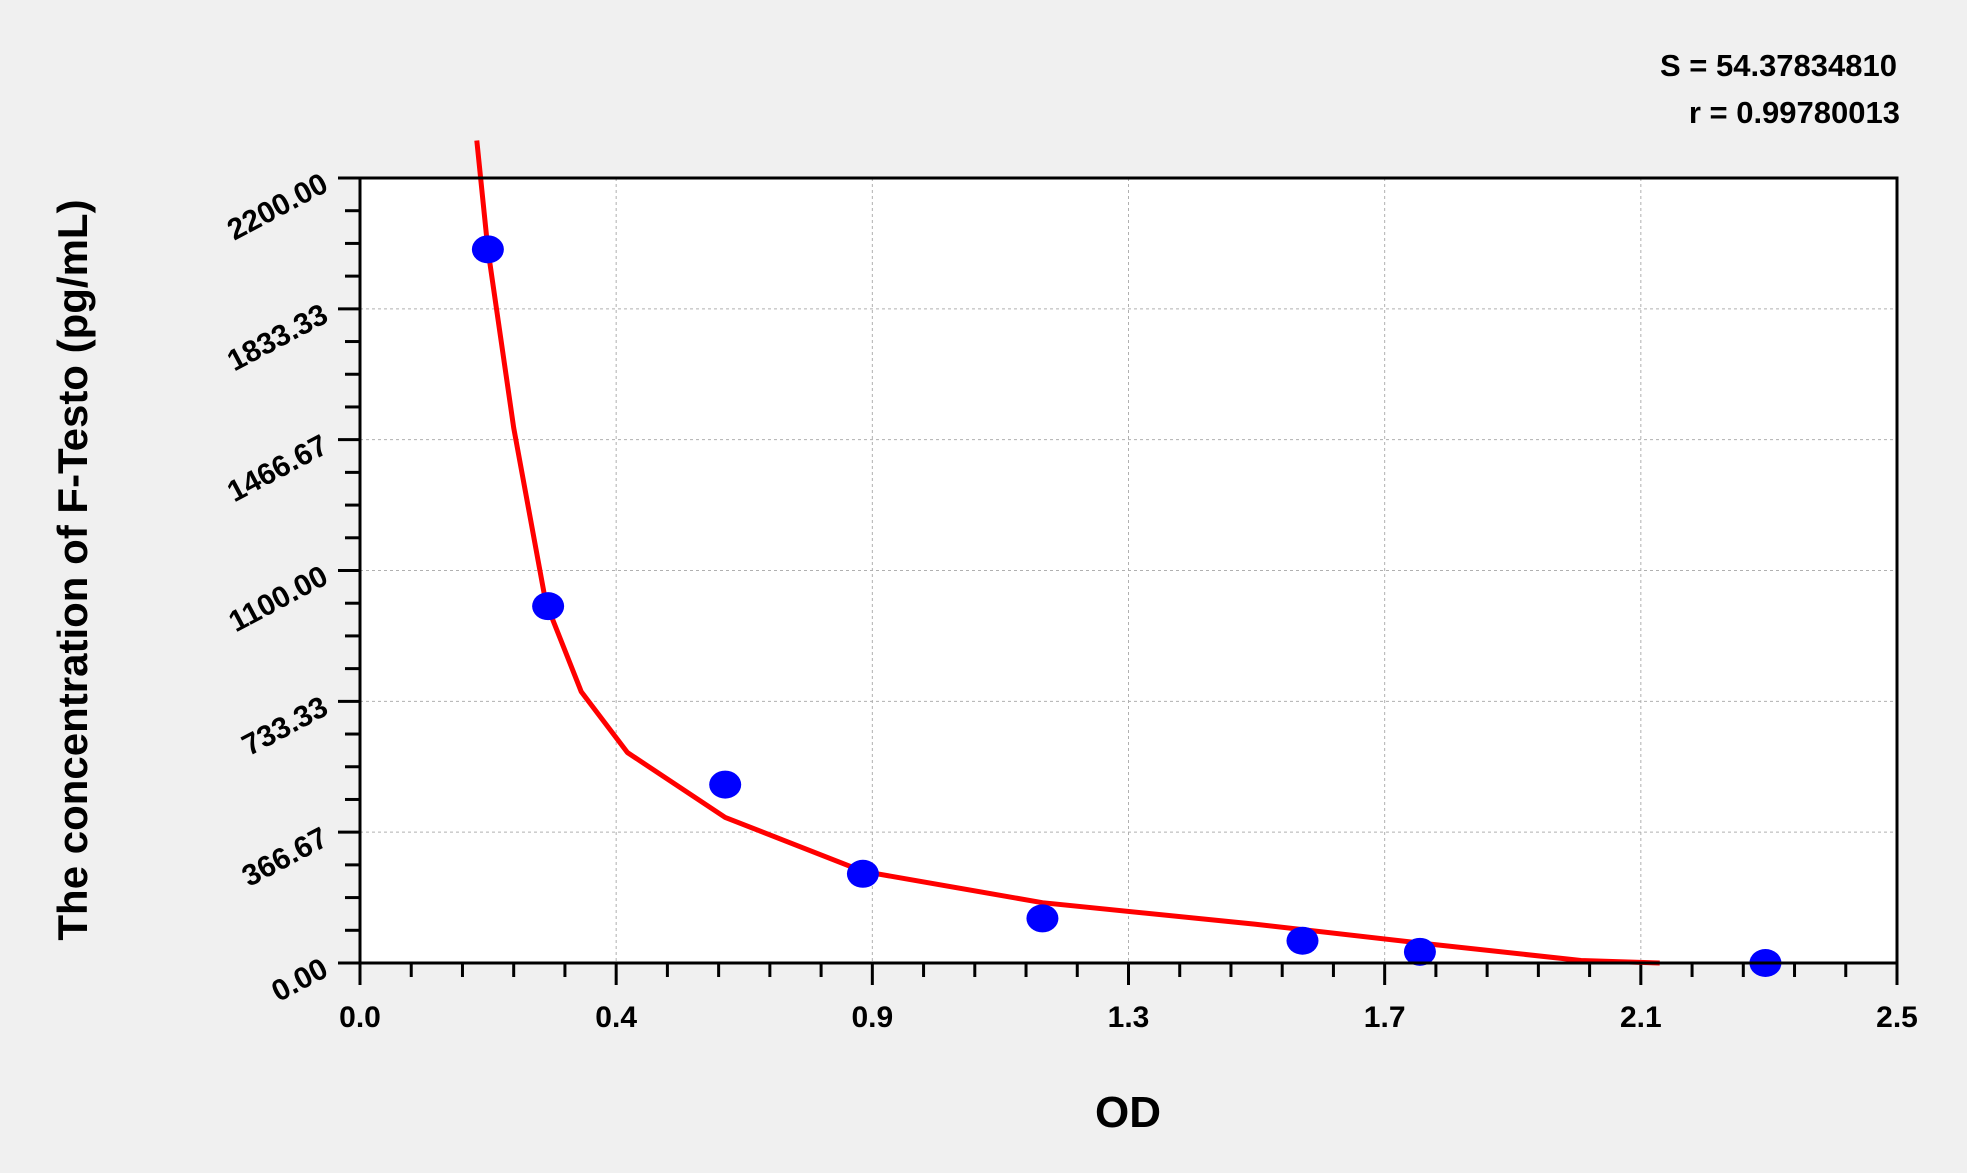  Describe the element at coordinates (277, 469) in the screenshot. I see `y-tick-label: 1466.67` at that location.